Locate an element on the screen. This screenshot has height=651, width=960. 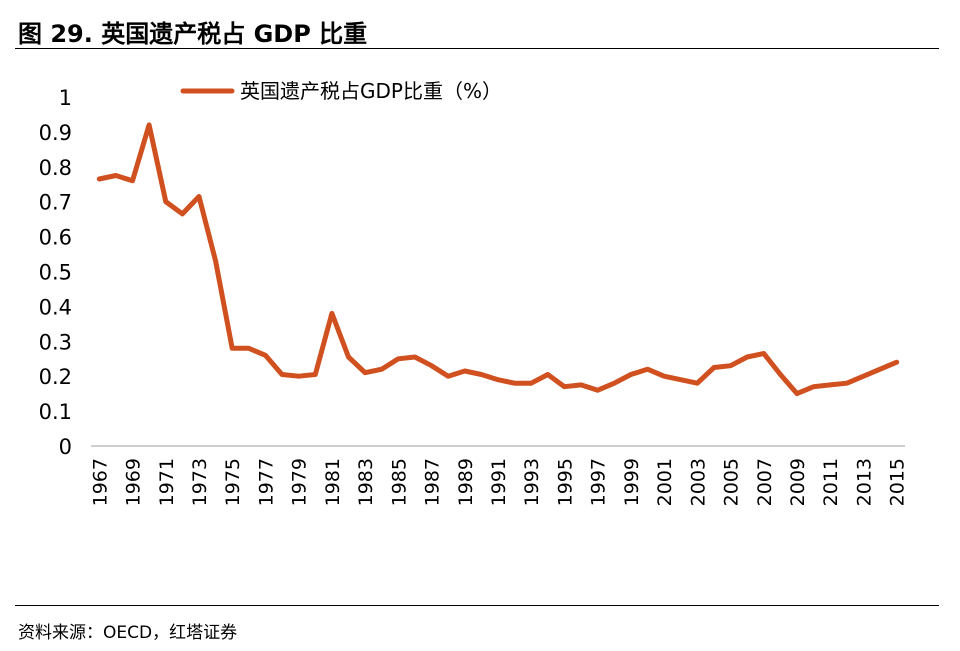
x-tick-label: 1969 is located at coordinates (134, 482).